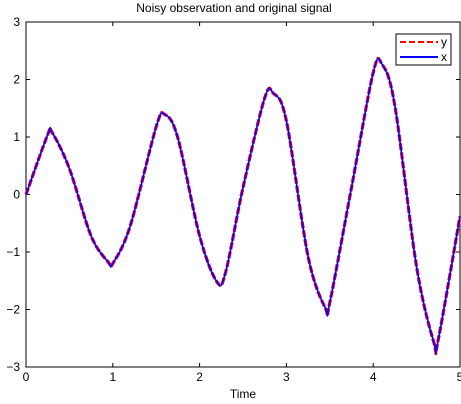 The height and width of the screenshot is (404, 461). Describe the element at coordinates (444, 42) in the screenshot. I see `legend-label-y: y` at that location.